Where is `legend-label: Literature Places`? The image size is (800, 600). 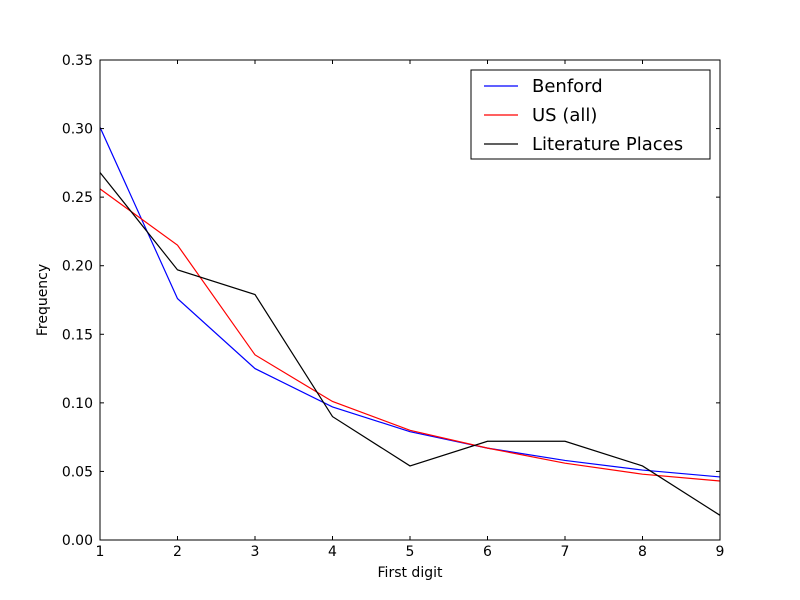
legend-label: Literature Places is located at coordinates (607, 144).